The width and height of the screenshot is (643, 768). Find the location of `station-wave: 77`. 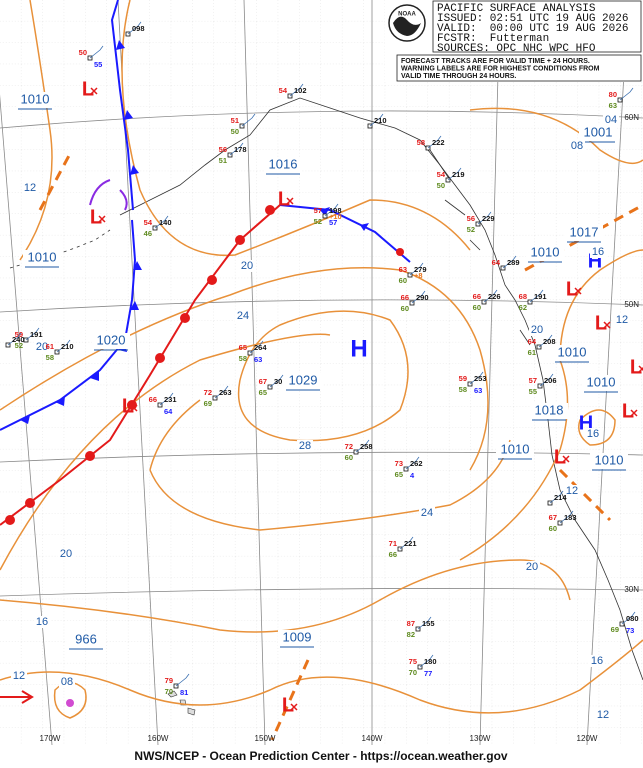

station-wave: 77 is located at coordinates (428, 673).